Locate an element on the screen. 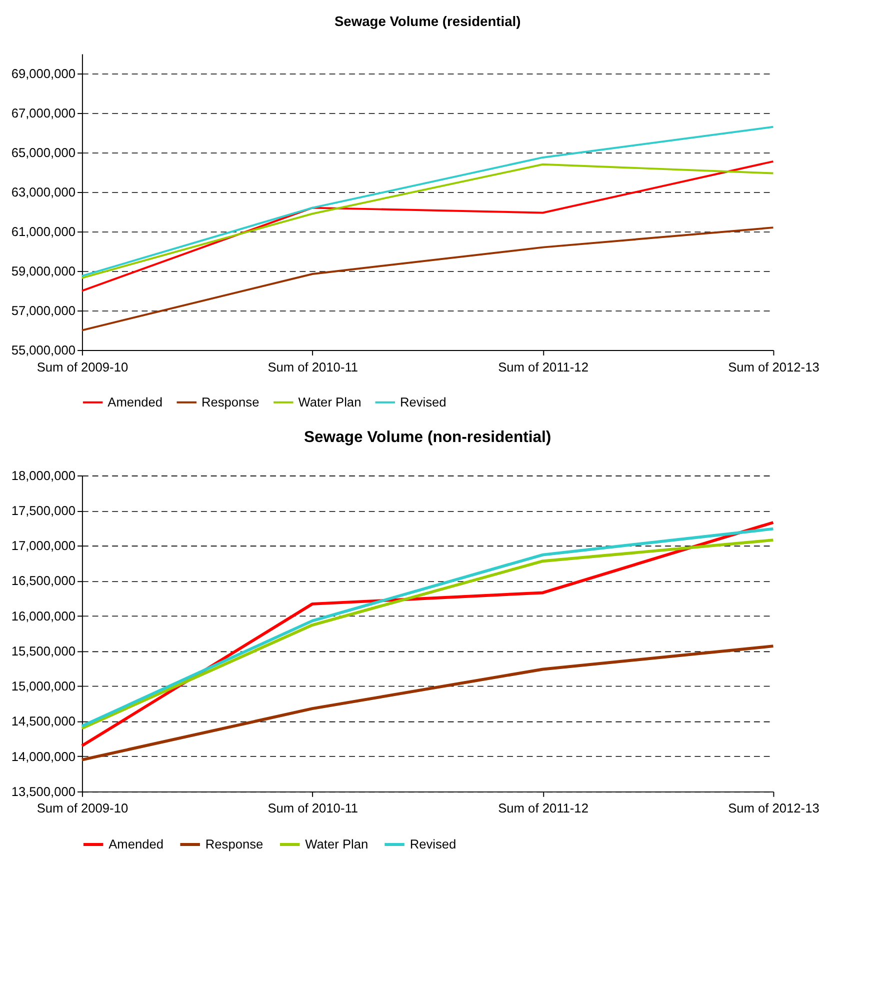  y-tick-label: 59,000,000 is located at coordinates (43, 270).